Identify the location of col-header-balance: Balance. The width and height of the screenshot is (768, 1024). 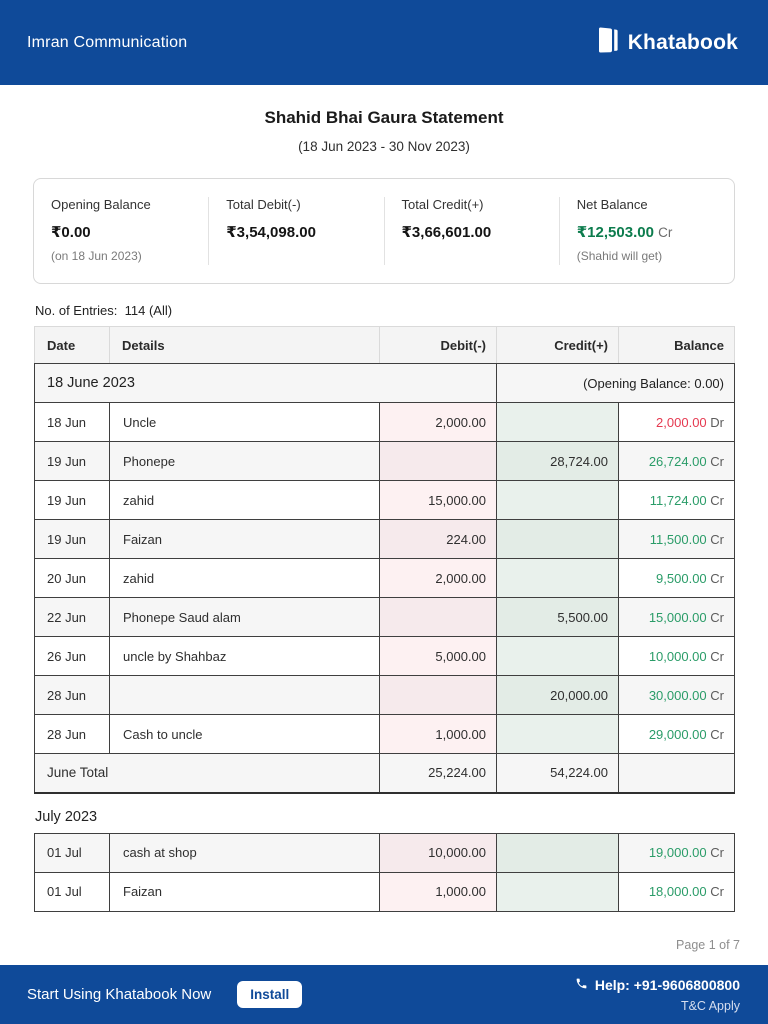
(676, 345).